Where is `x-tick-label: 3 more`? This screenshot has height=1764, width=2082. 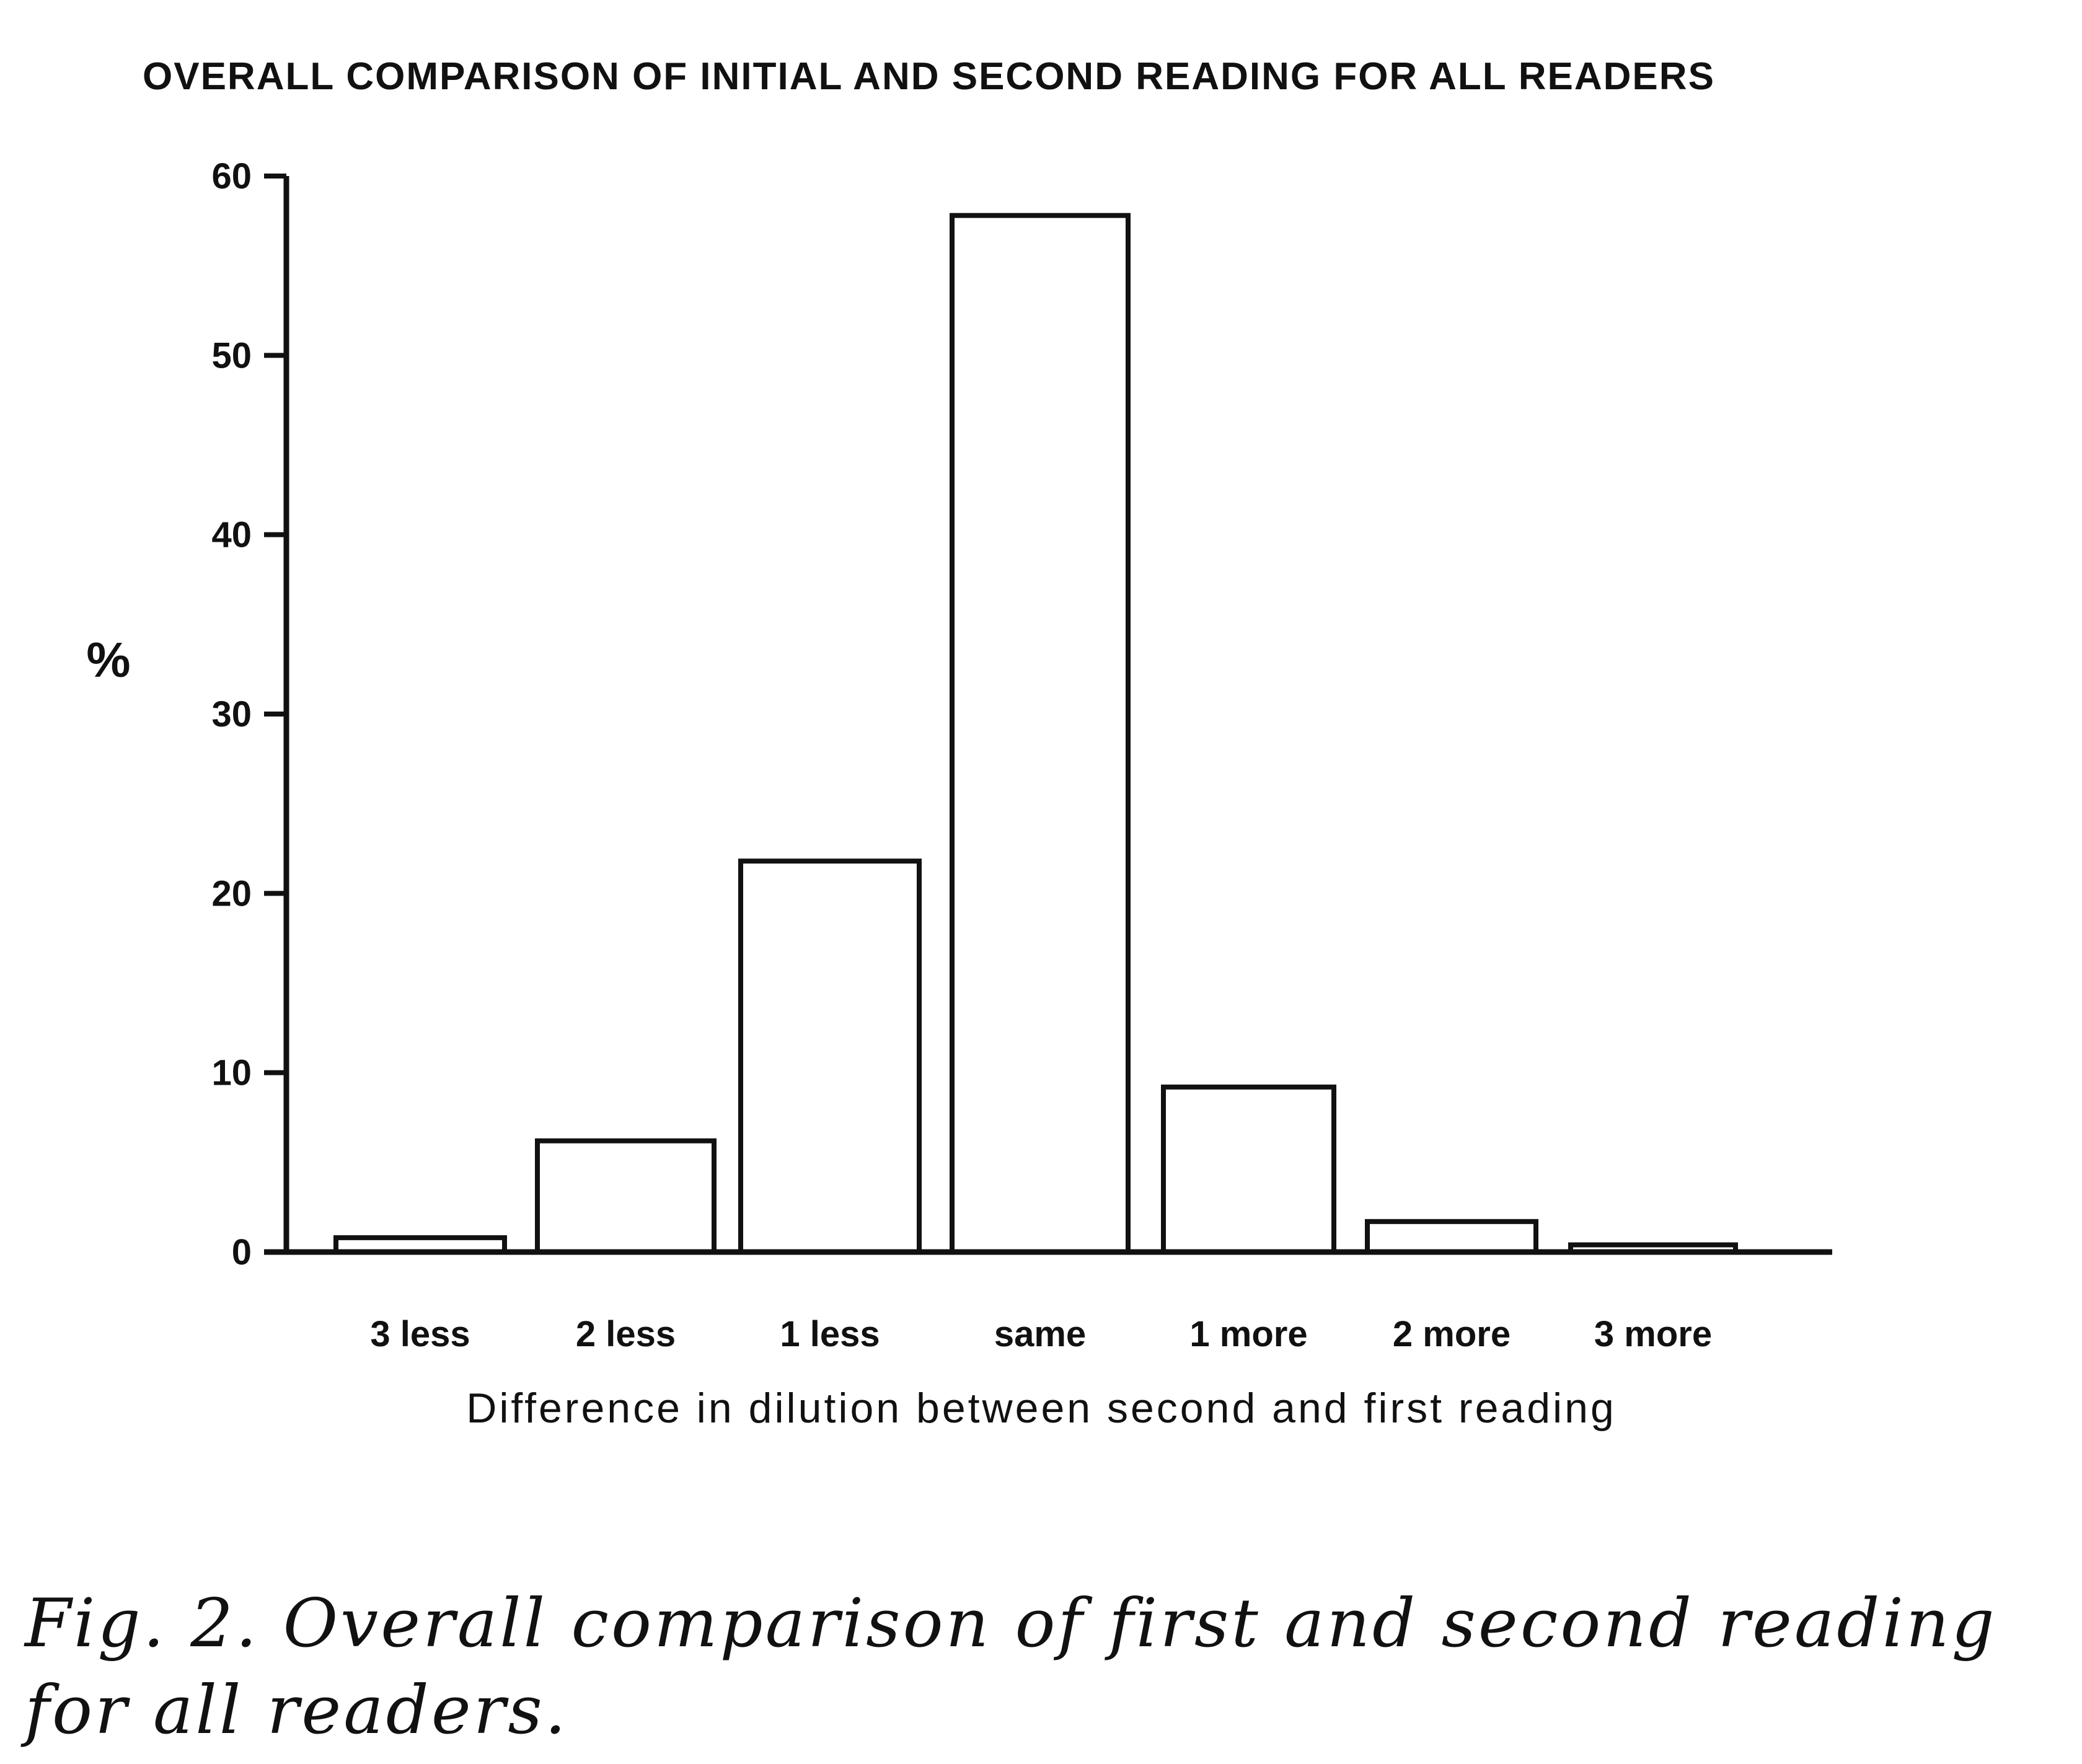
x-tick-label: 3 more is located at coordinates (1653, 1334).